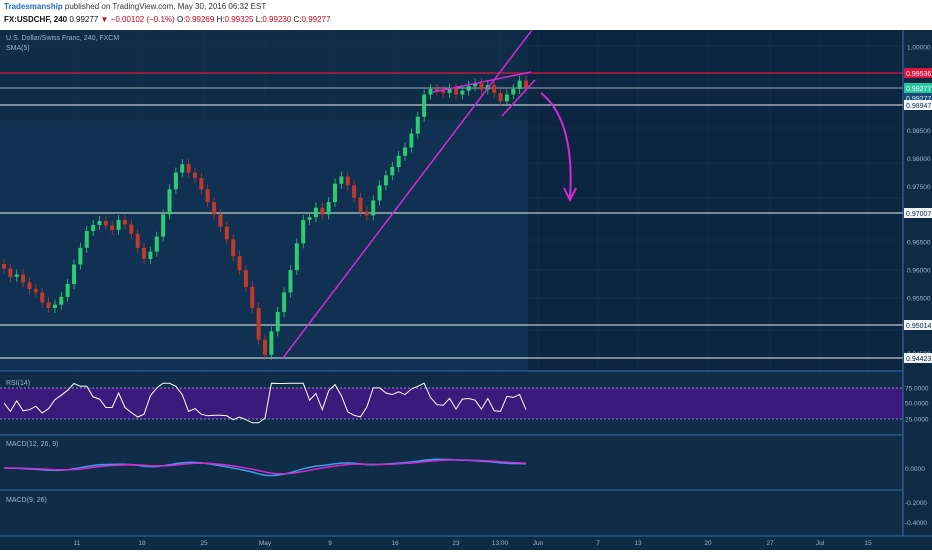  Describe the element at coordinates (36, 19) in the screenshot. I see `symbol-label: FX:USDCHF, 240` at that location.